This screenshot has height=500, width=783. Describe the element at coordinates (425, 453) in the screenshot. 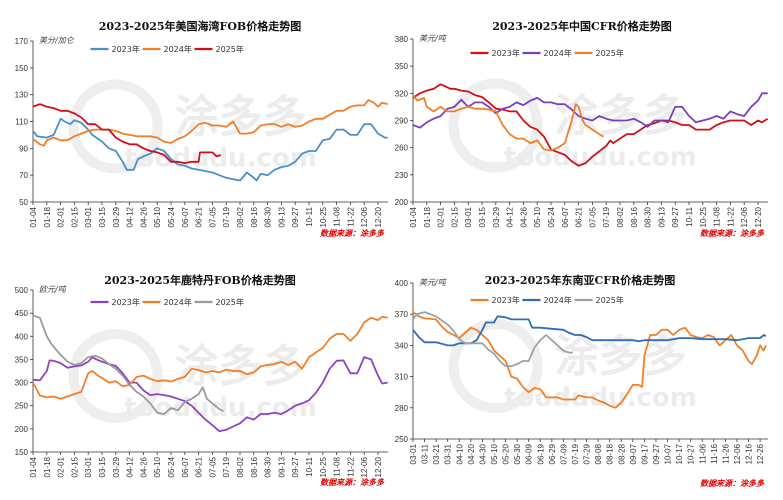

I see `x-tick-label: 03-11` at that location.